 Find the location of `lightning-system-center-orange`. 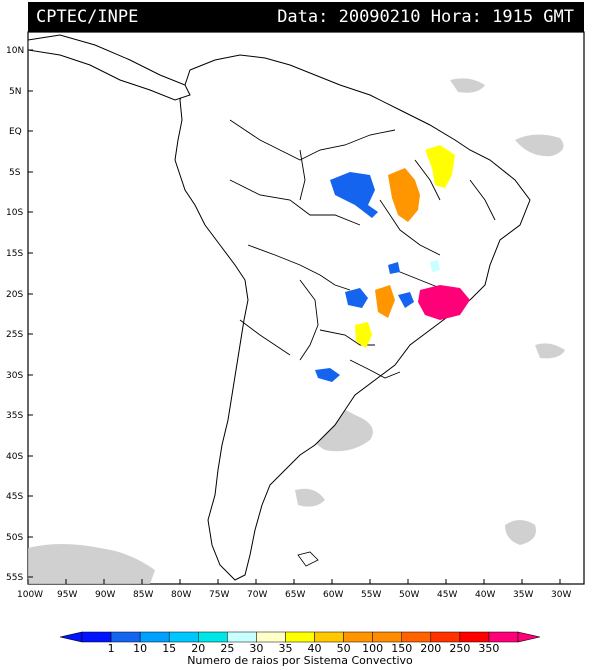

lightning-system-center-orange is located at coordinates (385, 301).